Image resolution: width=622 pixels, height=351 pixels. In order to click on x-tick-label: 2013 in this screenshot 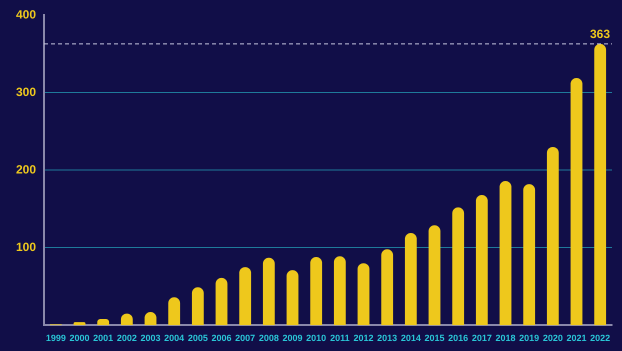, I will do `click(387, 338)`.